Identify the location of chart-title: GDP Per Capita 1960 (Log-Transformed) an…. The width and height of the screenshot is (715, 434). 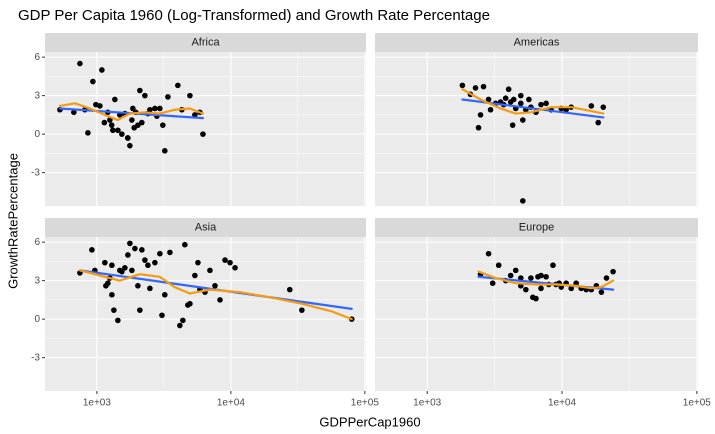
(254, 15).